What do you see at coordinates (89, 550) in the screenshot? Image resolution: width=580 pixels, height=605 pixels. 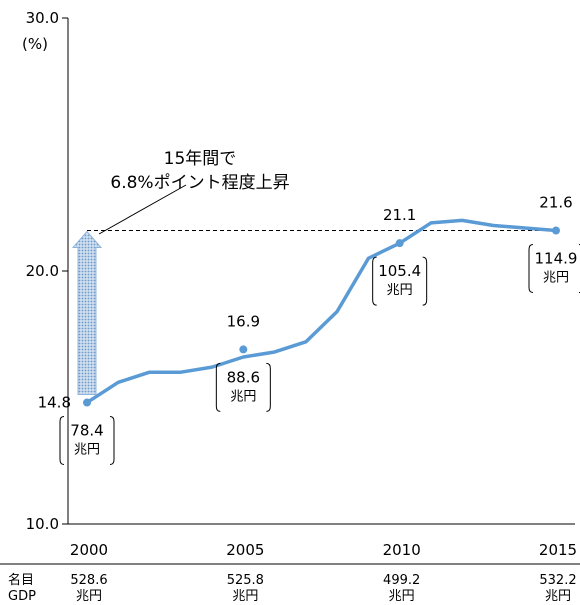 I see `x-tick-label: 2000` at bounding box center [89, 550].